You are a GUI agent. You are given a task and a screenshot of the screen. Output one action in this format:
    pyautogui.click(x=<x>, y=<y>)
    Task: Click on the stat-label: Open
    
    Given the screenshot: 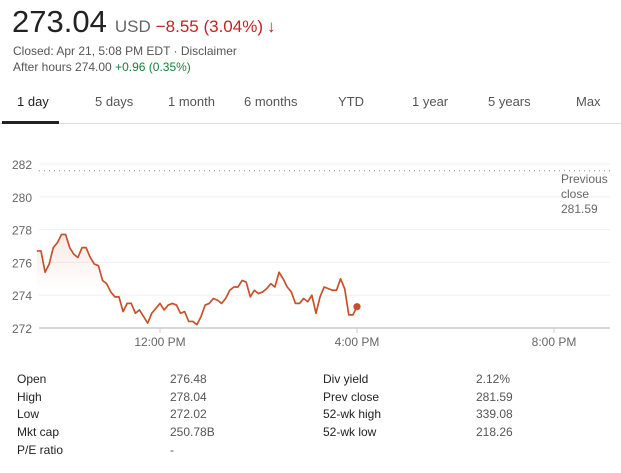 What is the action you would take?
    pyautogui.click(x=32, y=379)
    